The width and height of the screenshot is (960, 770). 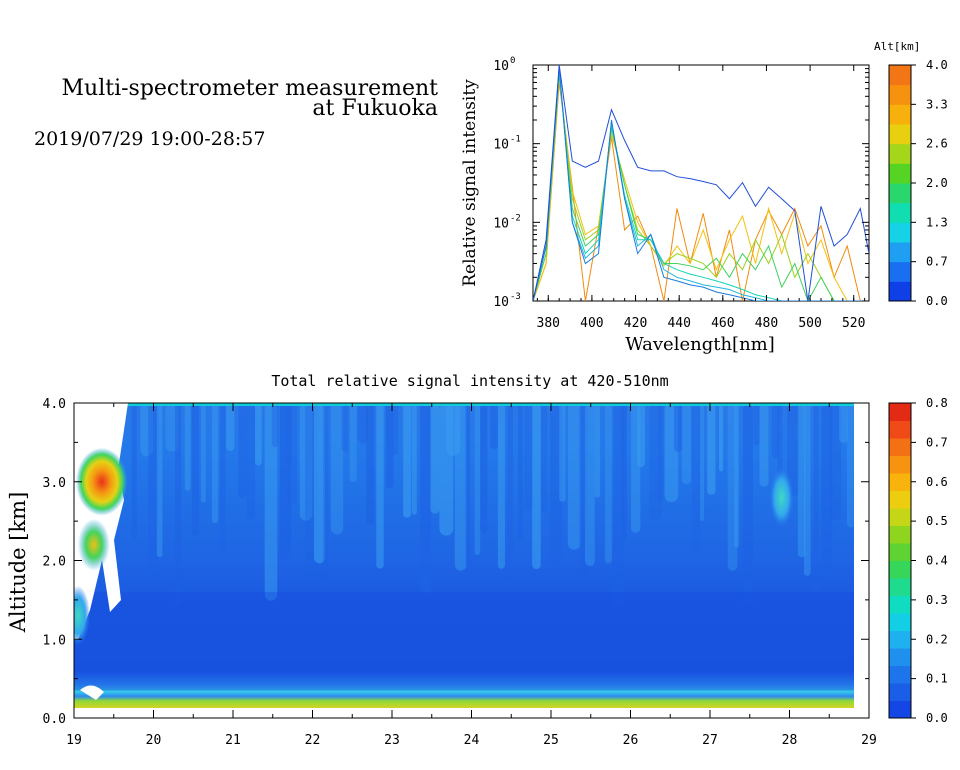 I want to click on heatmap-x-tick-label: 22, so click(x=313, y=740).